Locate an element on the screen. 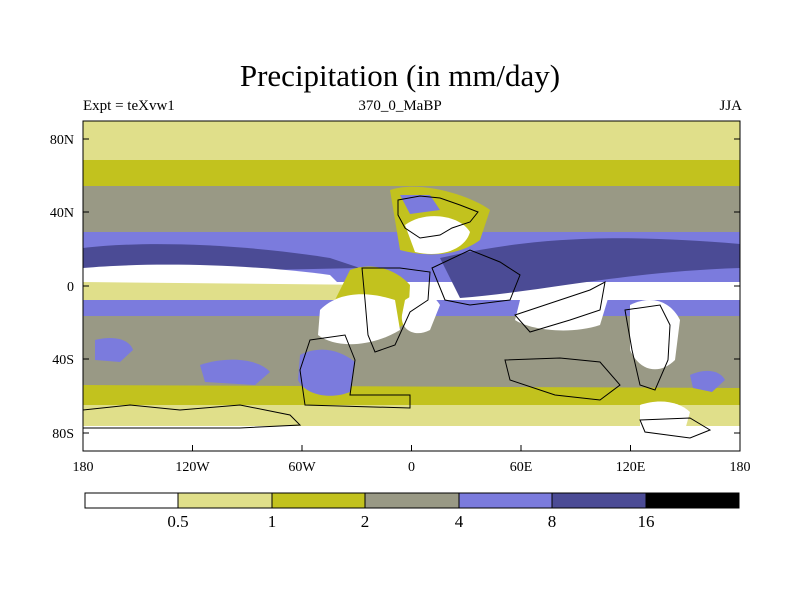 This screenshot has width=800, height=600. band-south-yellow is located at coordinates (411, 417).